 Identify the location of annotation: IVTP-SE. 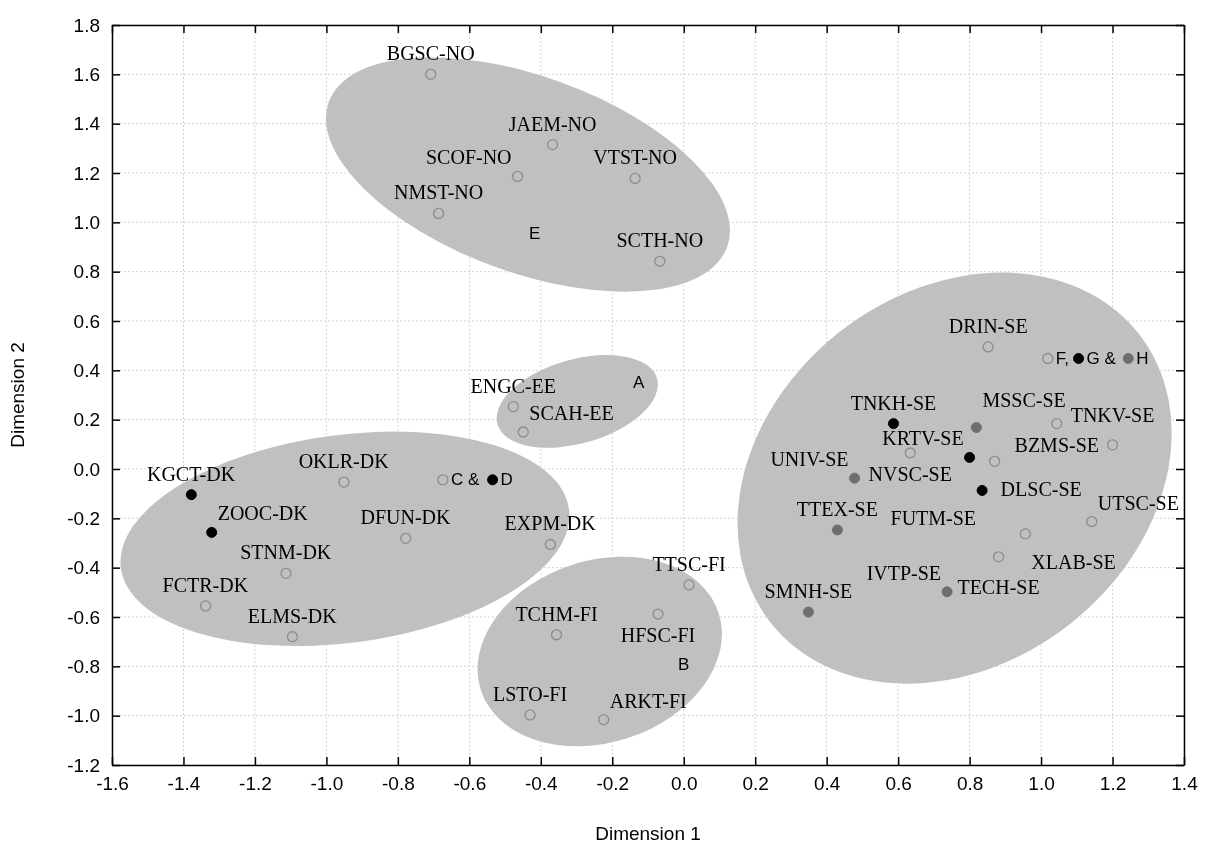
(904, 572).